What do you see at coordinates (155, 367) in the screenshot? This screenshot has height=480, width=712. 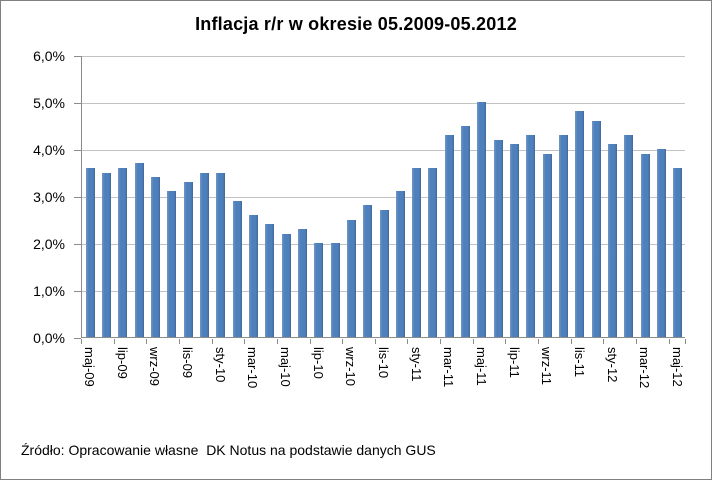 I see `x-axis-label: wrz-09` at bounding box center [155, 367].